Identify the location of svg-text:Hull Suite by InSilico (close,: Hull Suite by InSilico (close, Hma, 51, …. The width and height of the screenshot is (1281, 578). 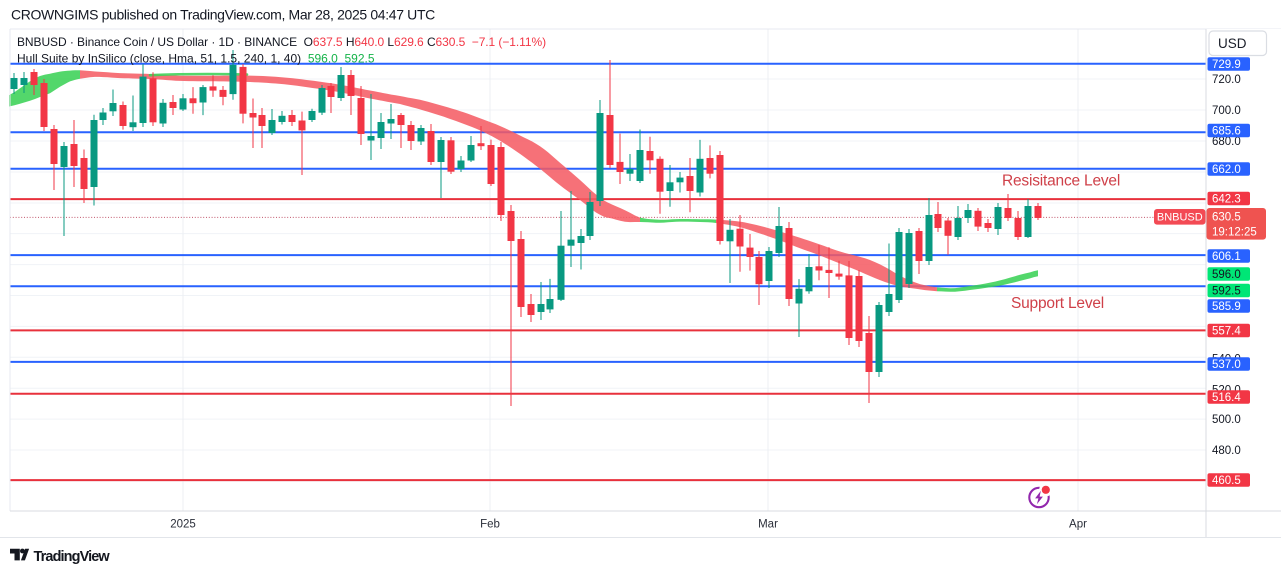
(196, 59).